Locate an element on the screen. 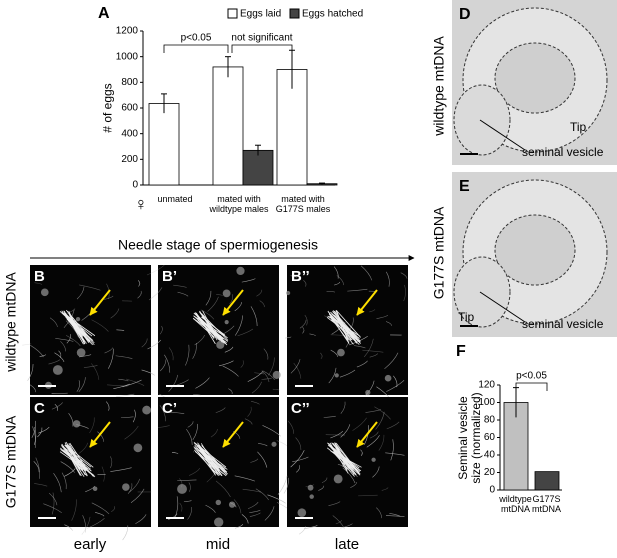 This screenshot has height=558, width=617. x-tick-label: mated with G177S males is located at coordinates (303, 204).